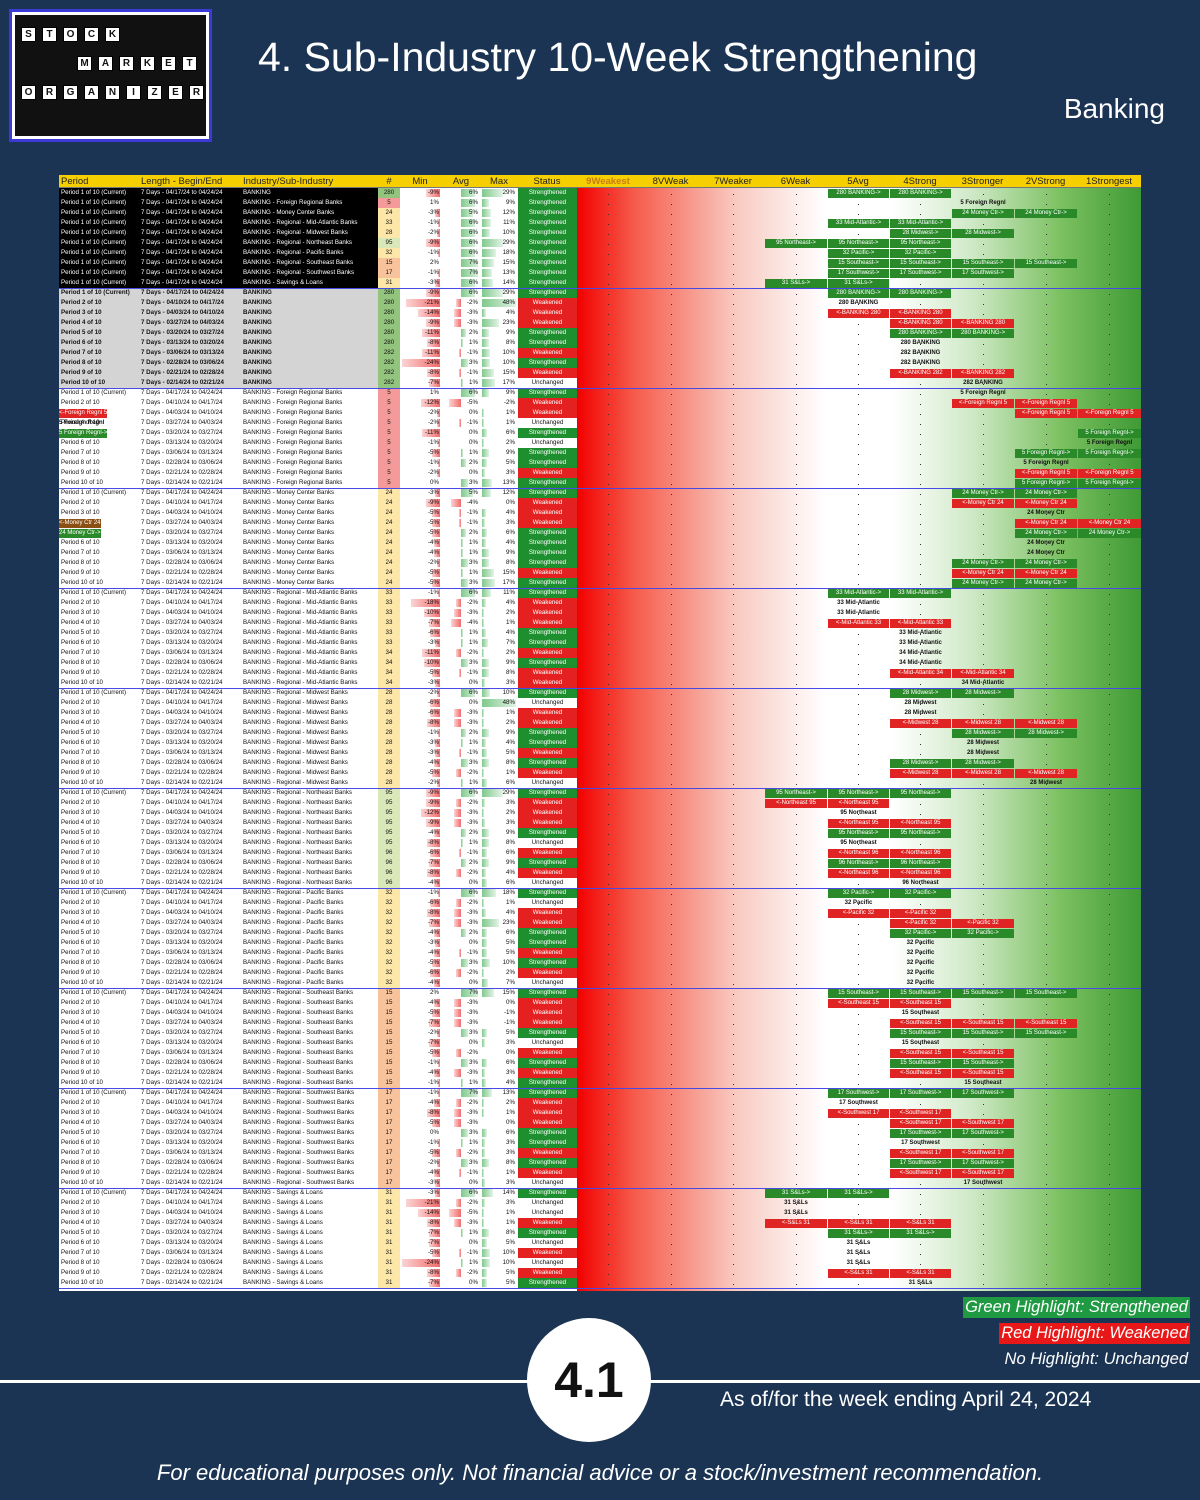 This screenshot has height=1500, width=1200. What do you see at coordinates (509, 263) in the screenshot?
I see `max-value: 15%` at bounding box center [509, 263].